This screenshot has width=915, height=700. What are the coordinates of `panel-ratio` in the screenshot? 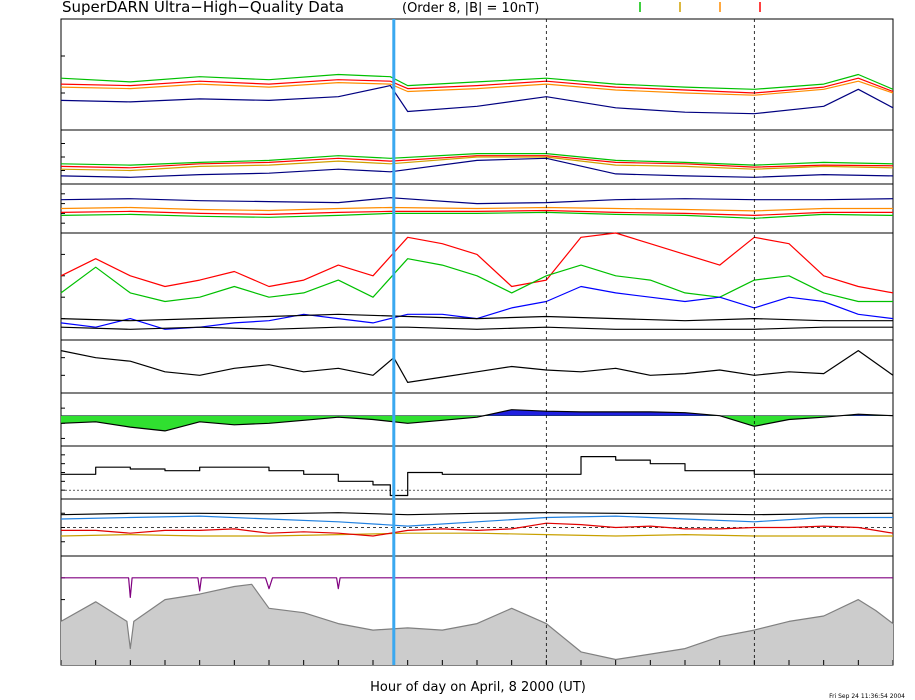 It's located at (477, 419).